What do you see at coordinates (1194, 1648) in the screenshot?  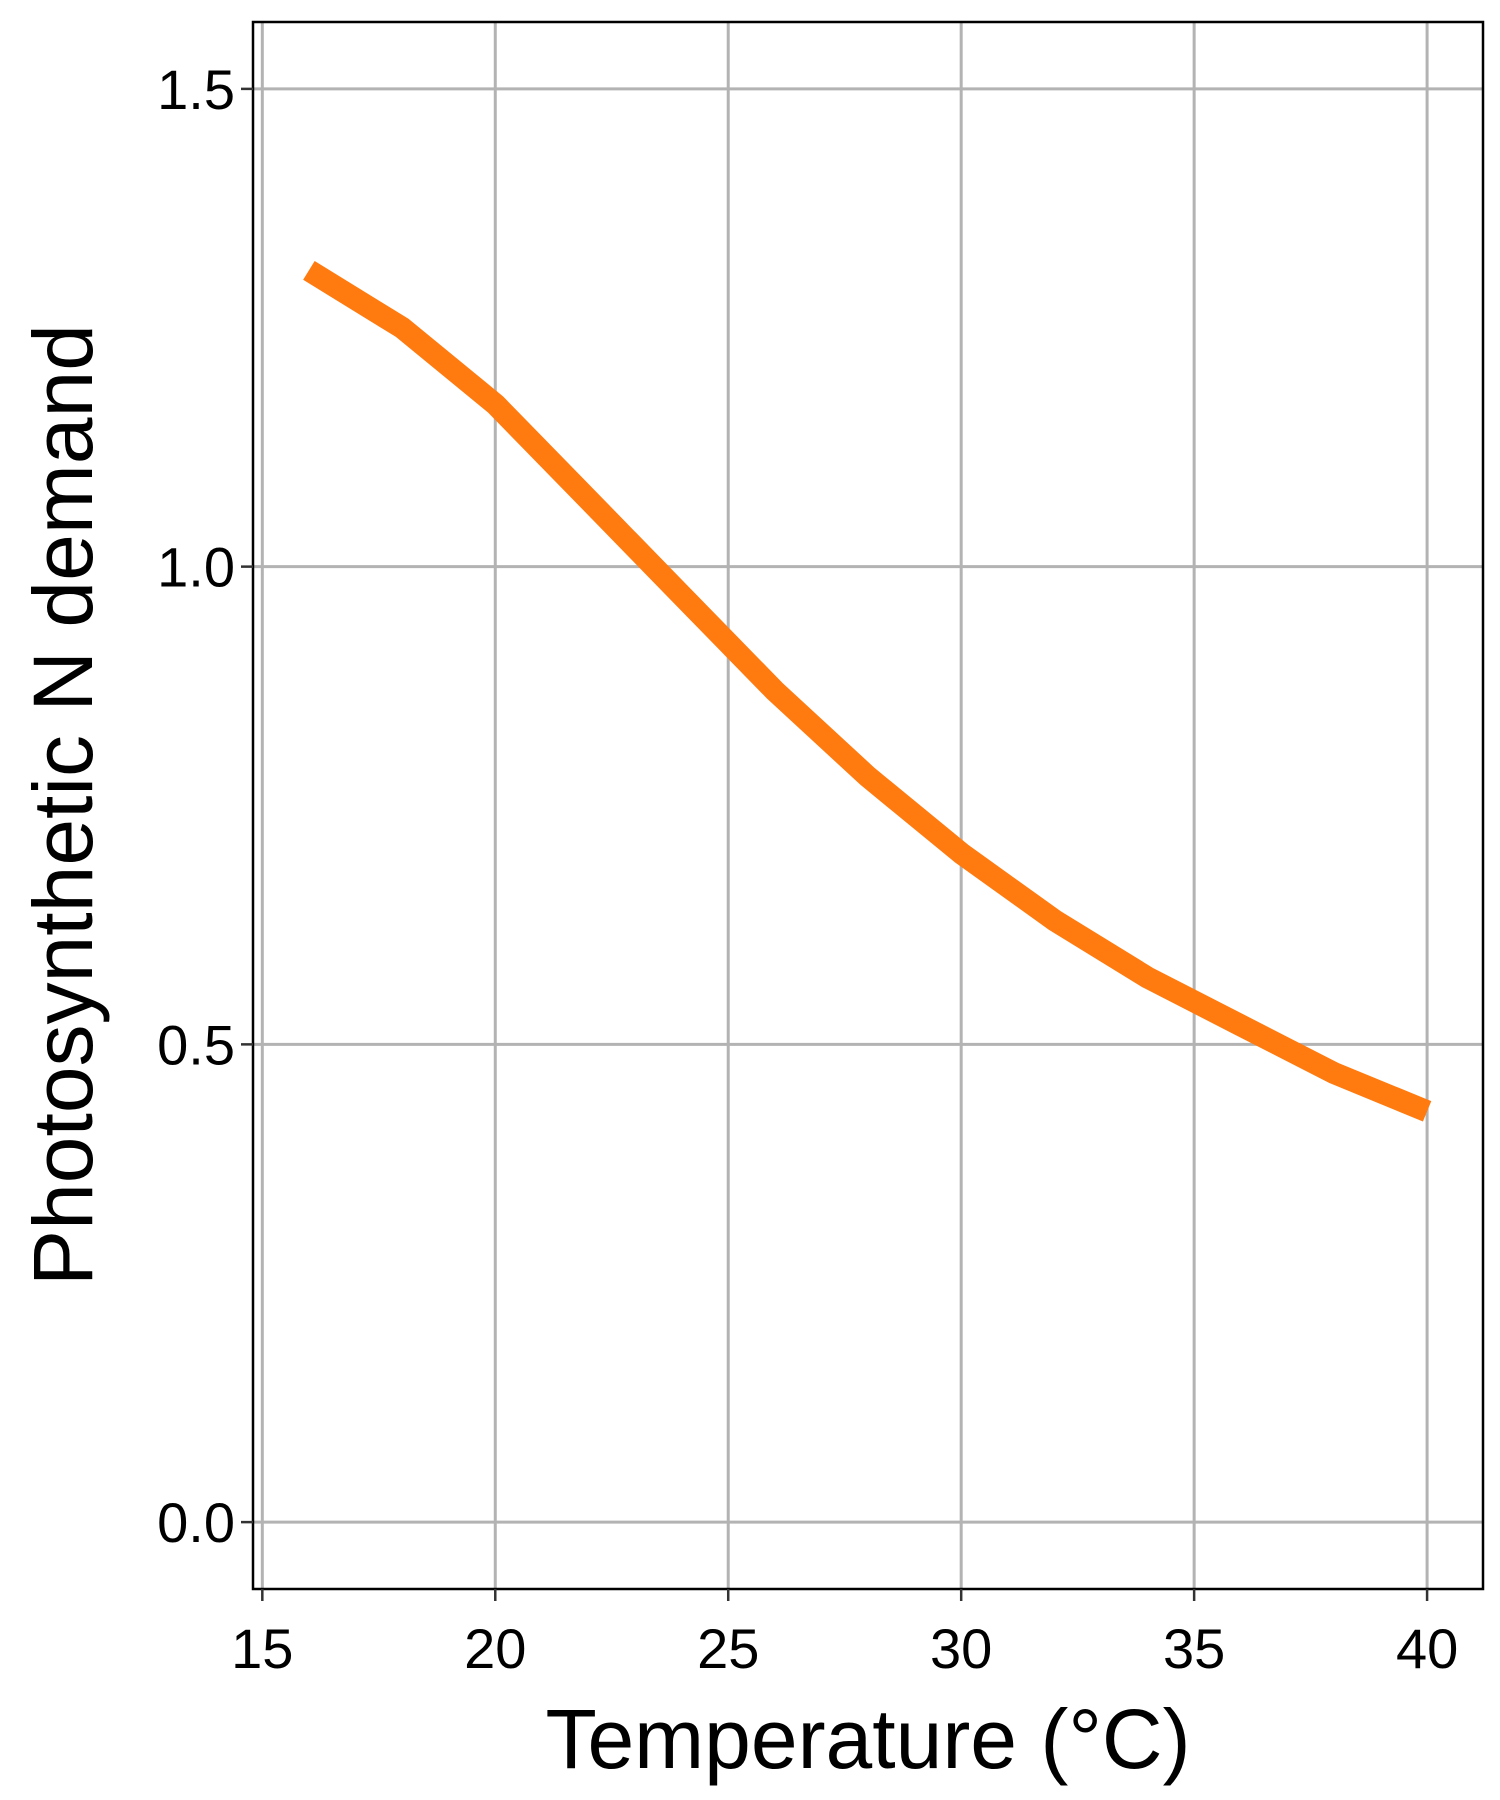 I see `x-tick-label: 35` at bounding box center [1194, 1648].